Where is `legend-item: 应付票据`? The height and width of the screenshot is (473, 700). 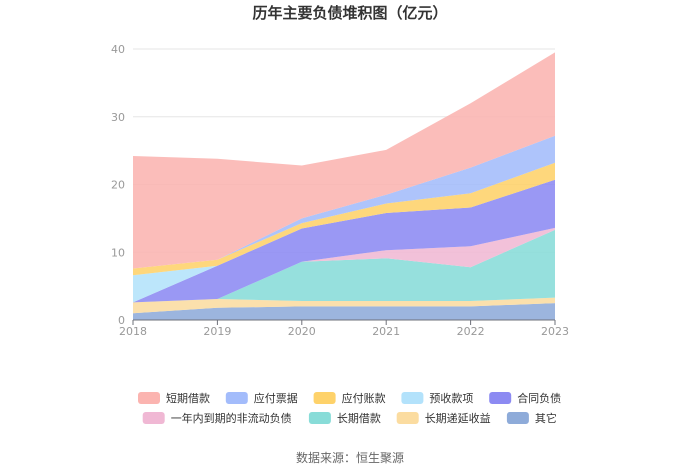 legend-item: 应付票据 is located at coordinates (261, 398).